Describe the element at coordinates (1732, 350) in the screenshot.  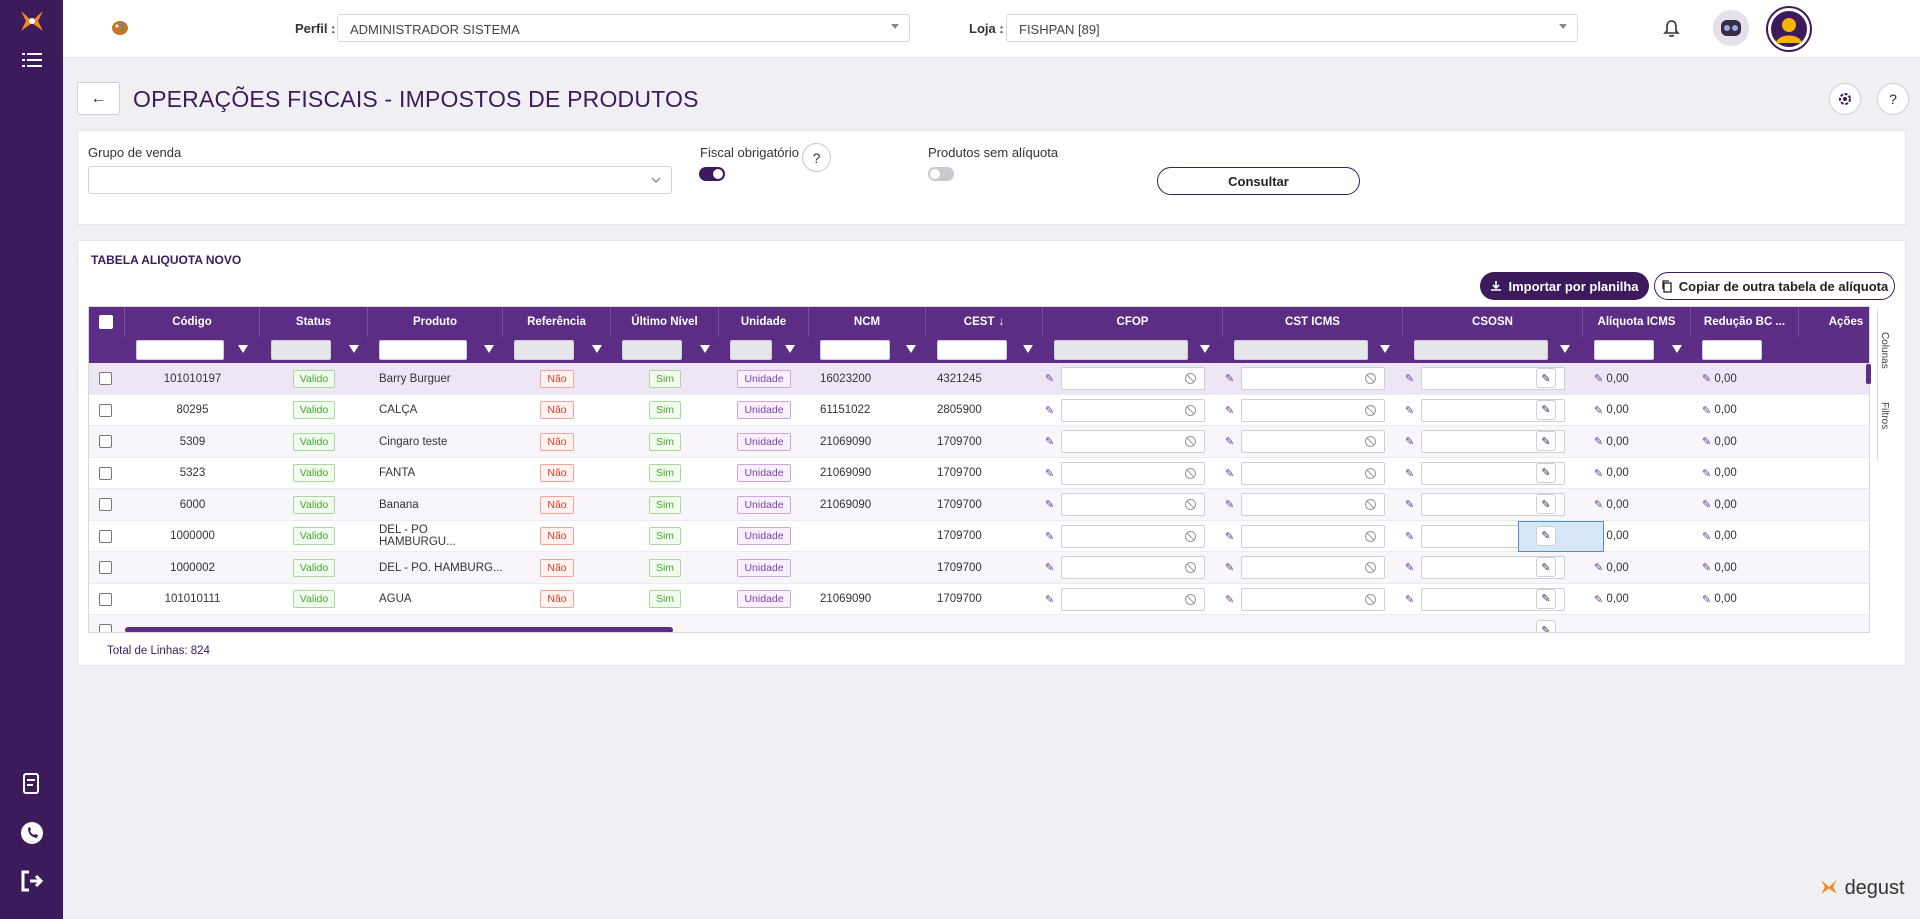
I see `filter-reducao-input` at that location.